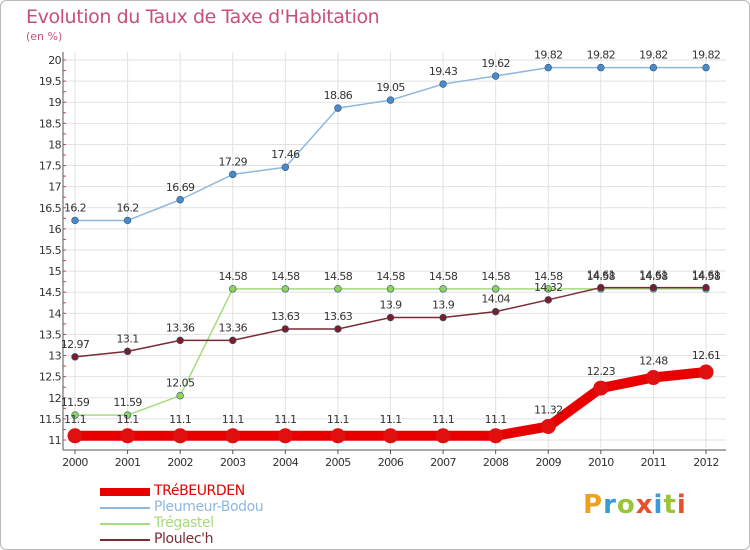 The width and height of the screenshot is (750, 550). Describe the element at coordinates (54, 440) in the screenshot. I see `y-tick-label: 11` at that location.